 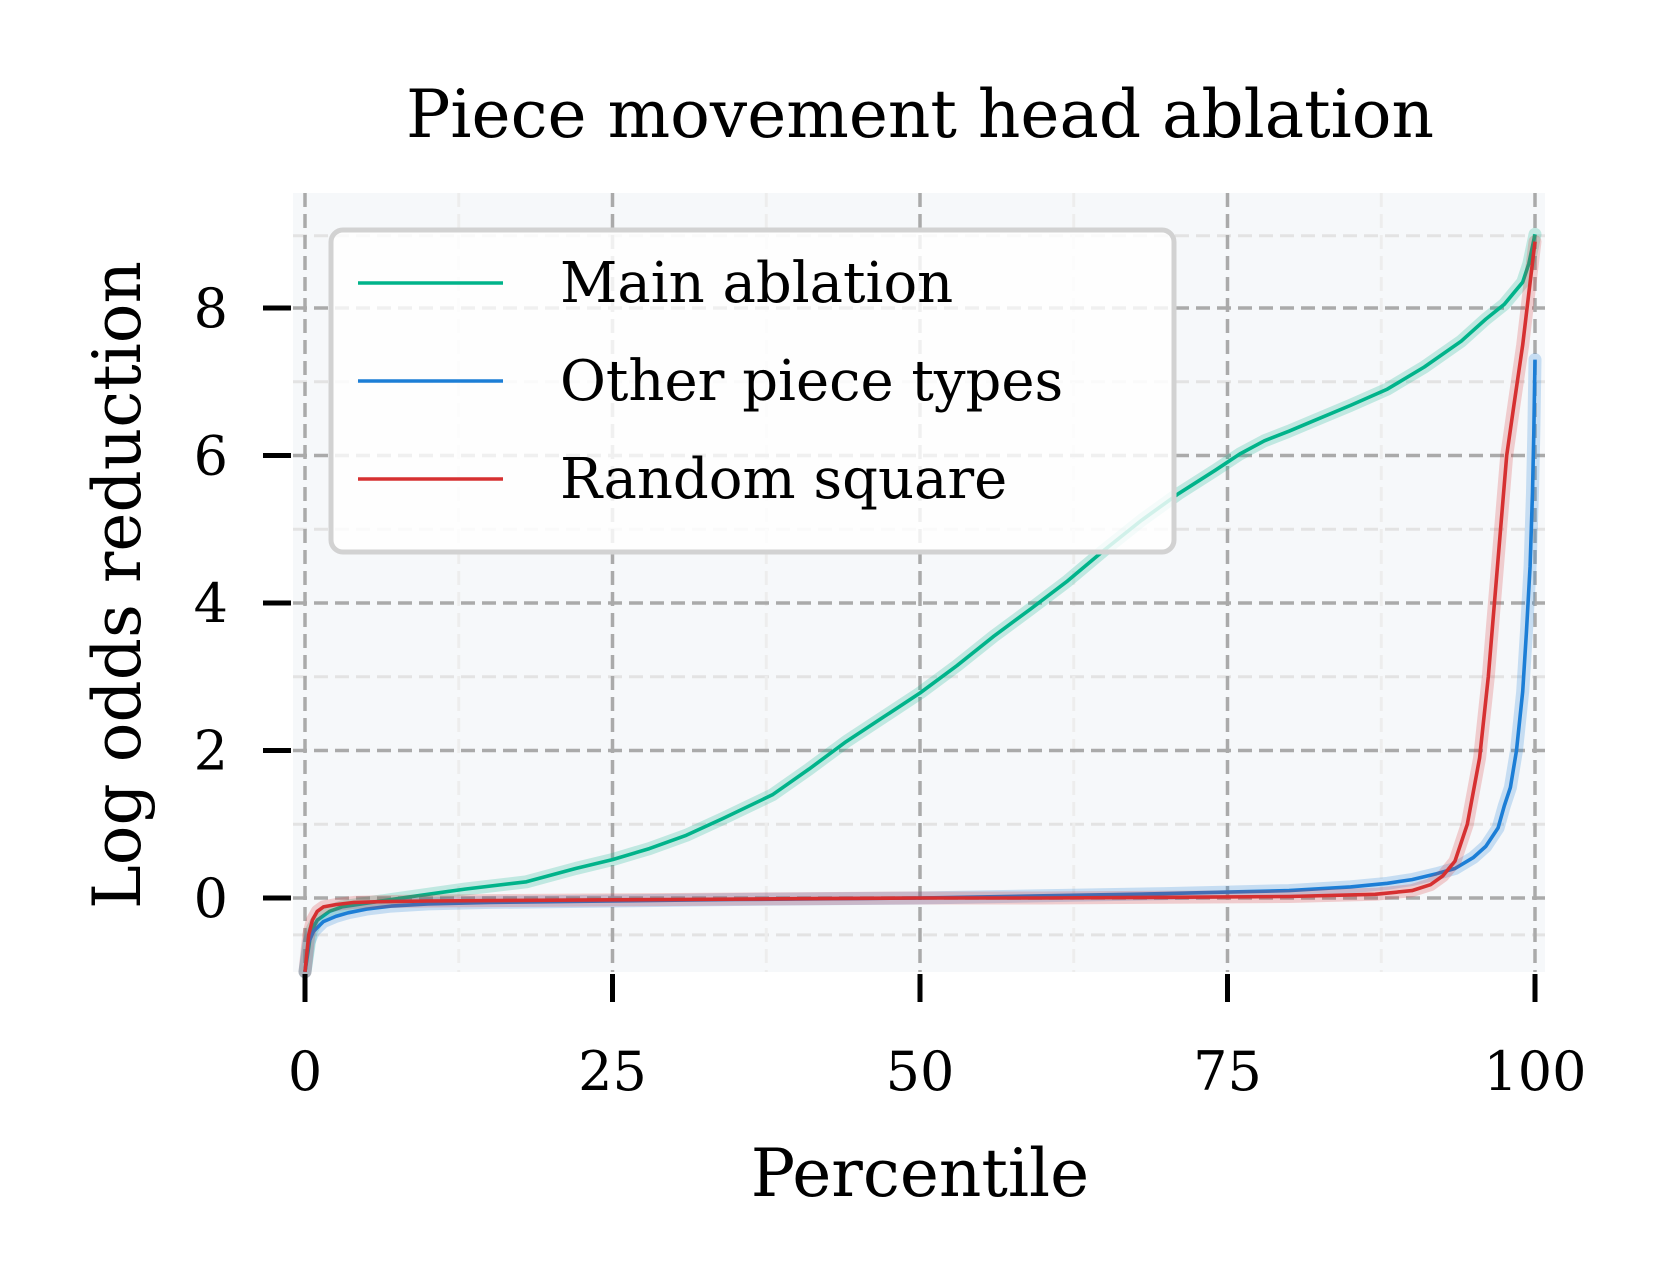 I want to click on legend-box, so click(x=752, y=391).